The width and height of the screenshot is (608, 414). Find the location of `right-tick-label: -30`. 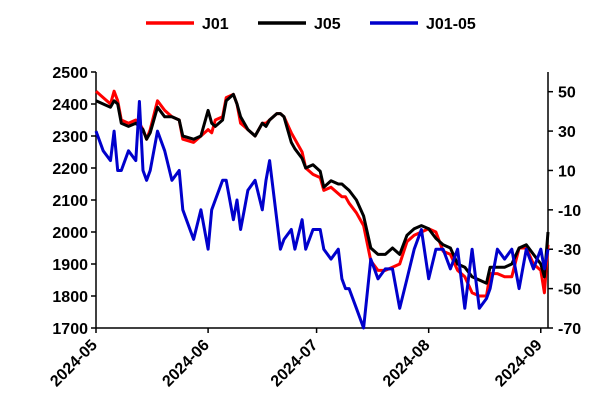

right-tick-label: -30 is located at coordinates (569, 250).